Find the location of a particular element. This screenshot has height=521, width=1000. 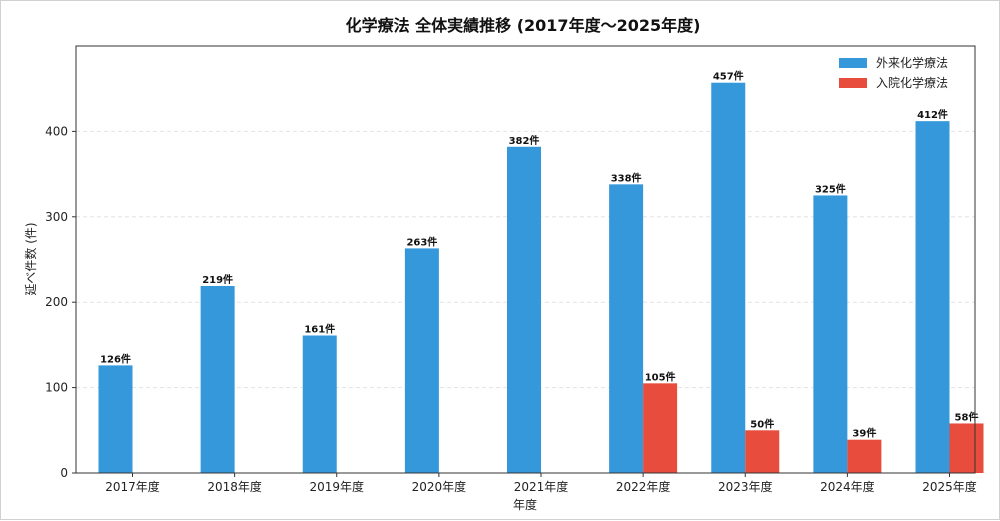

bar-外来化学療法-2022年度 is located at coordinates (626, 328).